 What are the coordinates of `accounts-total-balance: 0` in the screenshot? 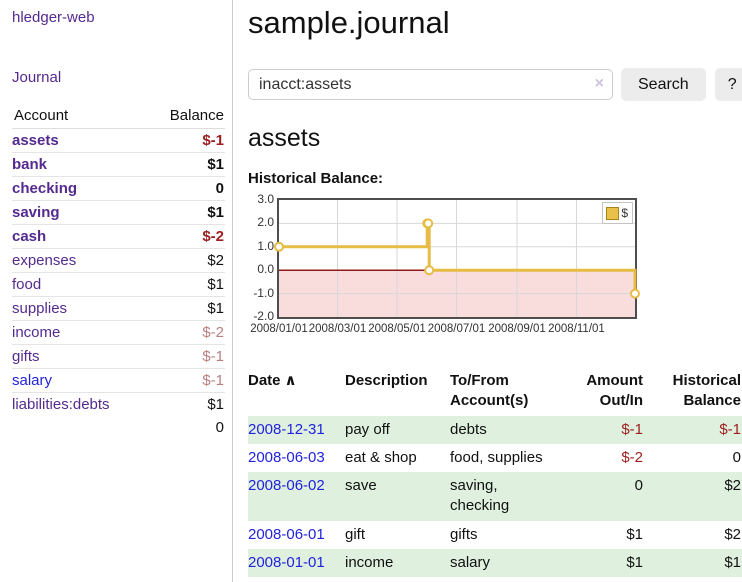 It's located at (219, 427).